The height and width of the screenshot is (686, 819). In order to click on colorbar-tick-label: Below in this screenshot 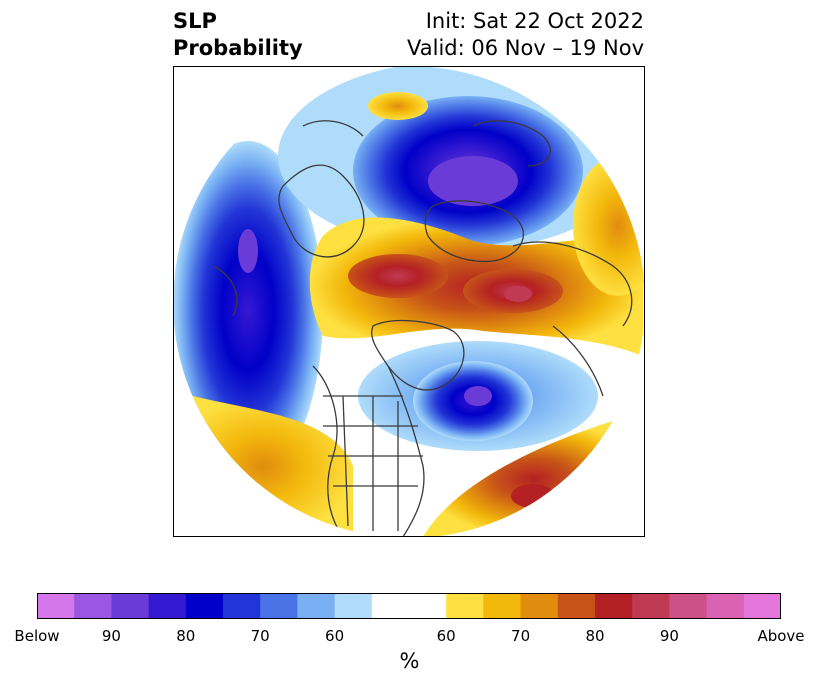, I will do `click(37, 636)`.